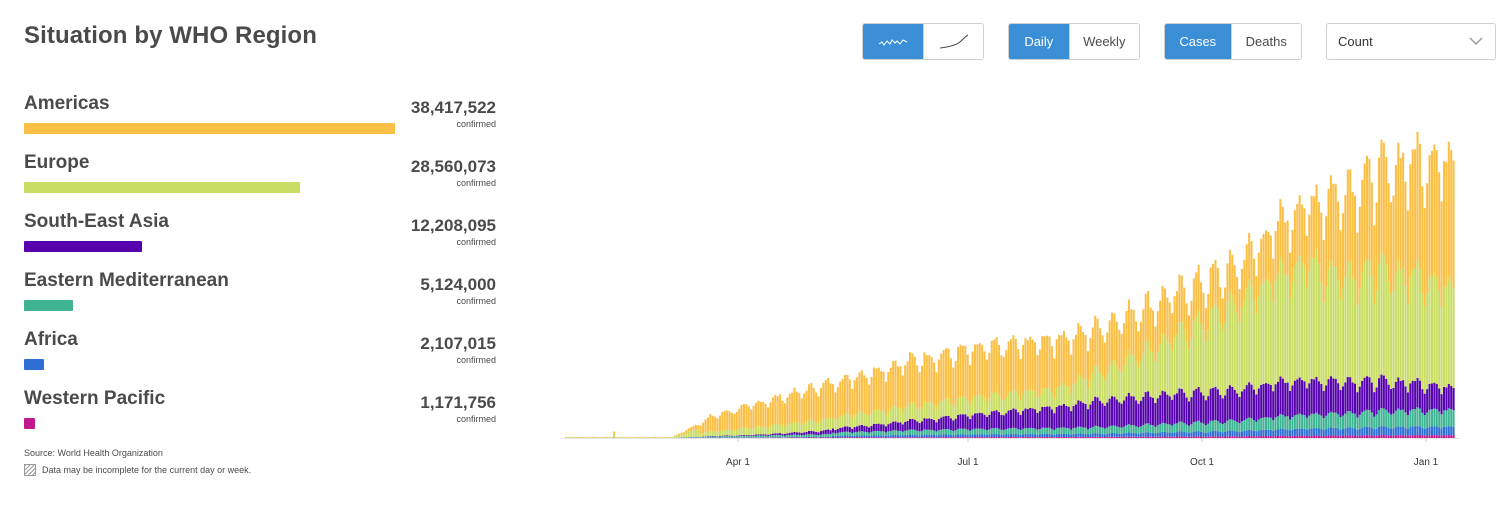  What do you see at coordinates (476, 242) in the screenshot?
I see `region-confirmed-label: confirmed` at bounding box center [476, 242].